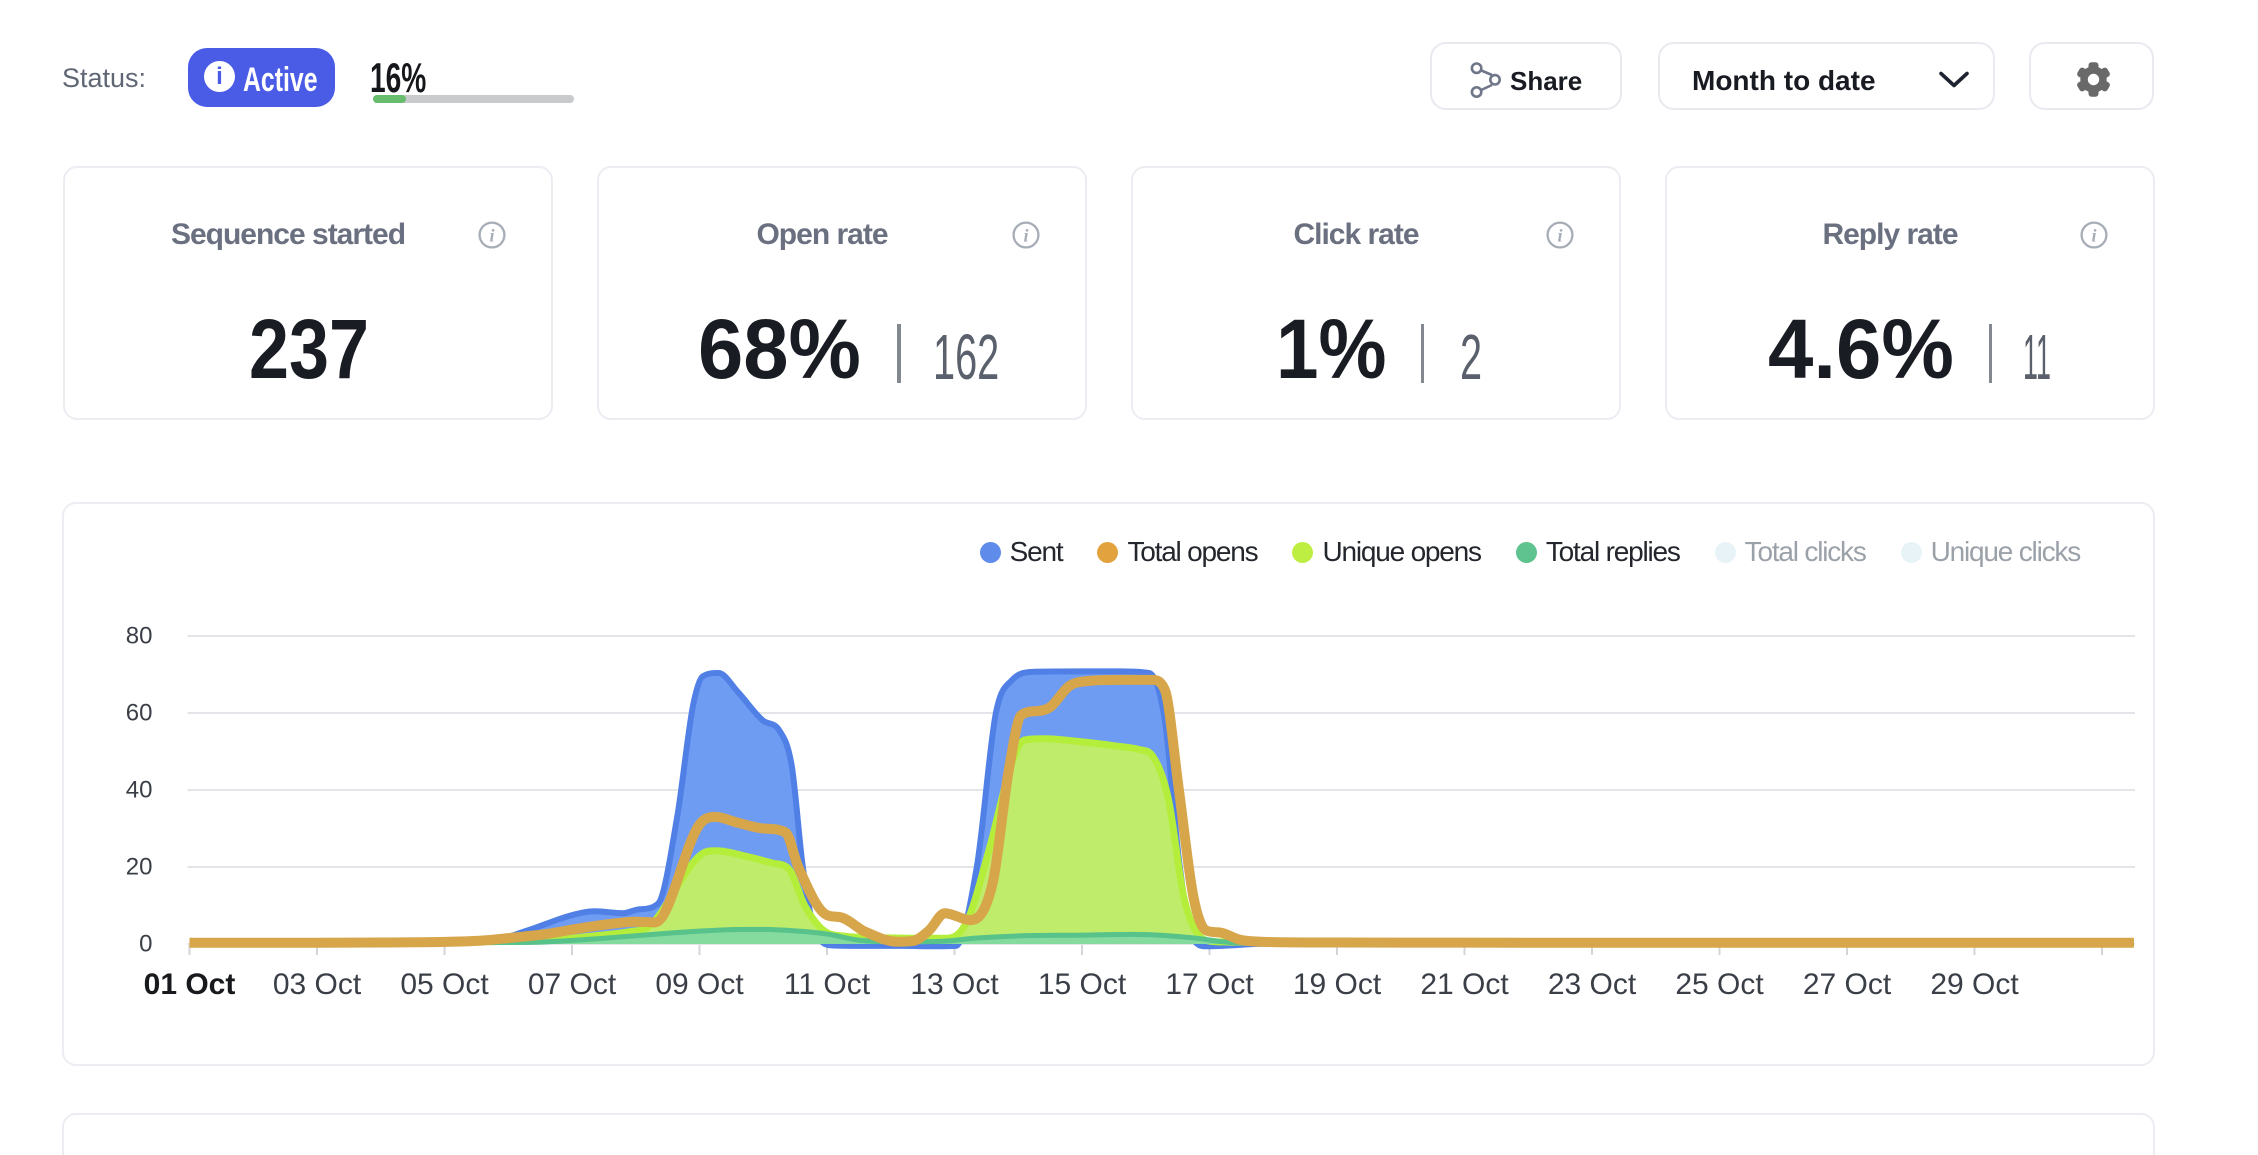  What do you see at coordinates (1592, 984) in the screenshot?
I see `svg-text: 23 Oct` at bounding box center [1592, 984].